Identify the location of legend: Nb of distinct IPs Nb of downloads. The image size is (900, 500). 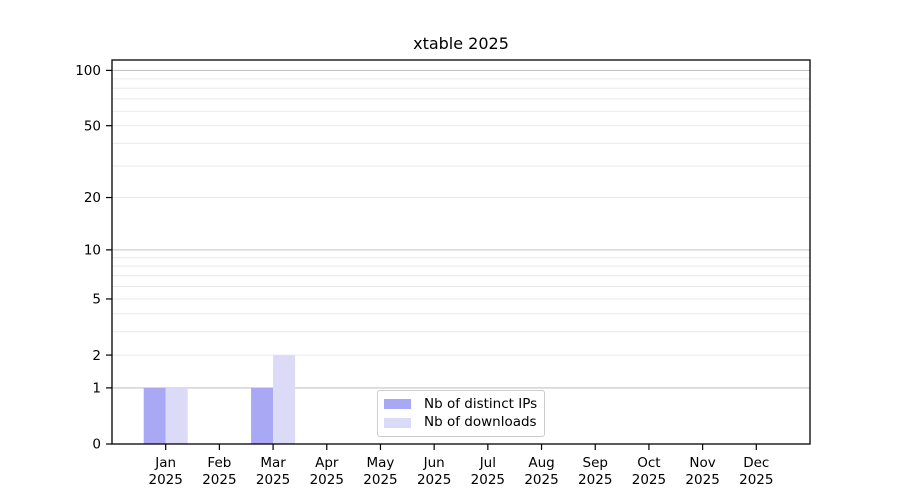
(461, 413).